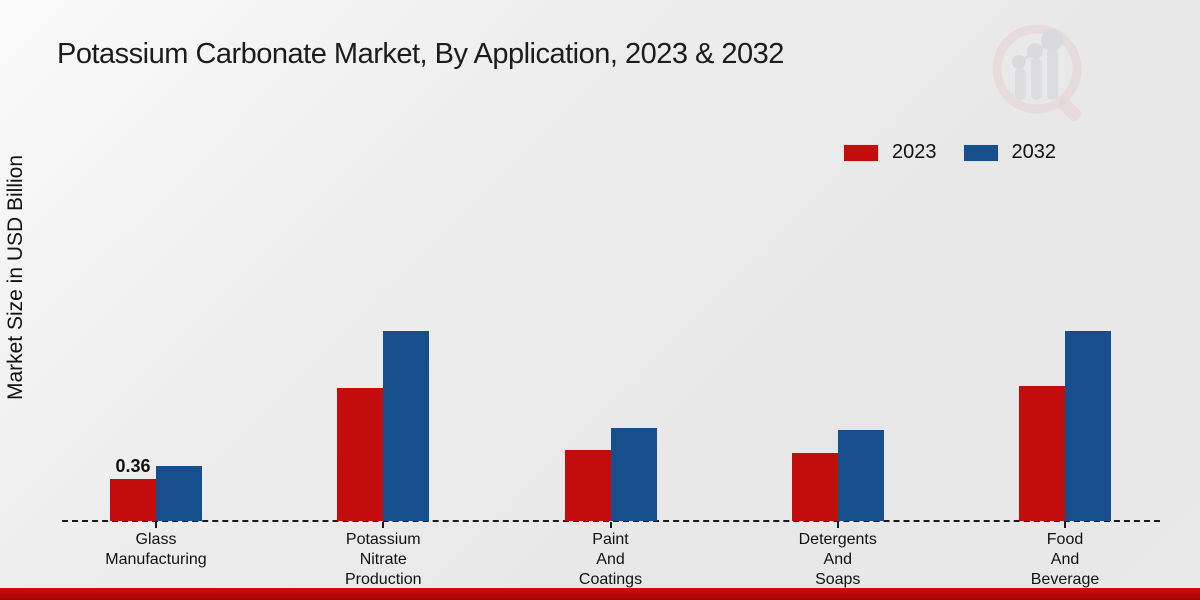 The height and width of the screenshot is (600, 1200). Describe the element at coordinates (156, 525) in the screenshot. I see `x-axis-tick-glass-manufacturing` at that location.